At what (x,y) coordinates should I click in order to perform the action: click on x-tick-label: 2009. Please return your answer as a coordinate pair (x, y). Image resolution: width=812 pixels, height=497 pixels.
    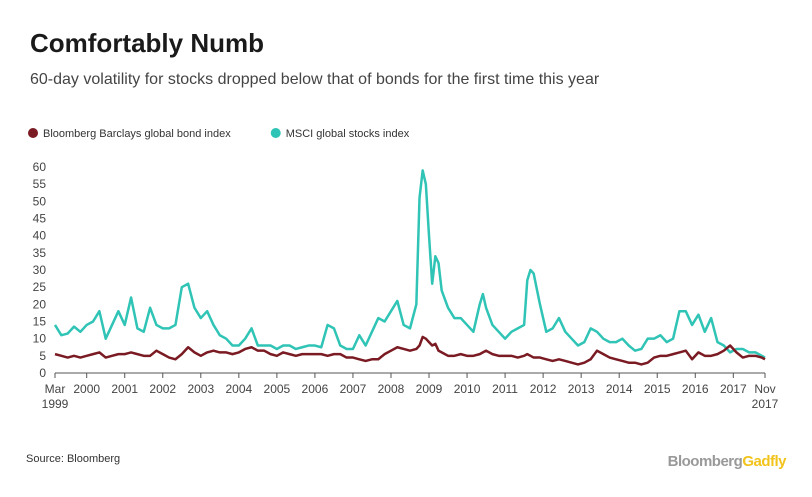
    Looking at the image, I should click on (429, 389).